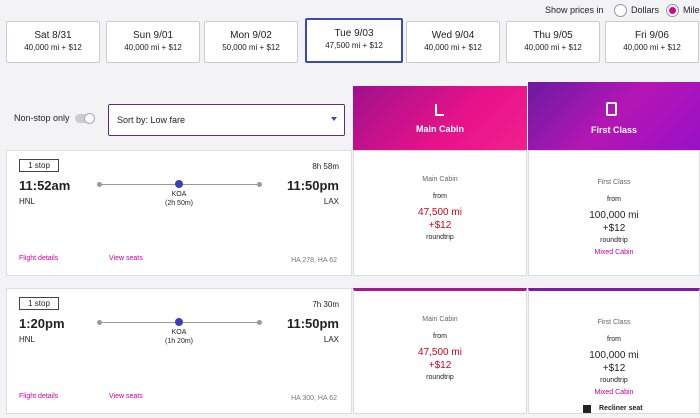  What do you see at coordinates (691, 10) in the screenshot?
I see `radio-miles-label: Miles` at bounding box center [691, 10].